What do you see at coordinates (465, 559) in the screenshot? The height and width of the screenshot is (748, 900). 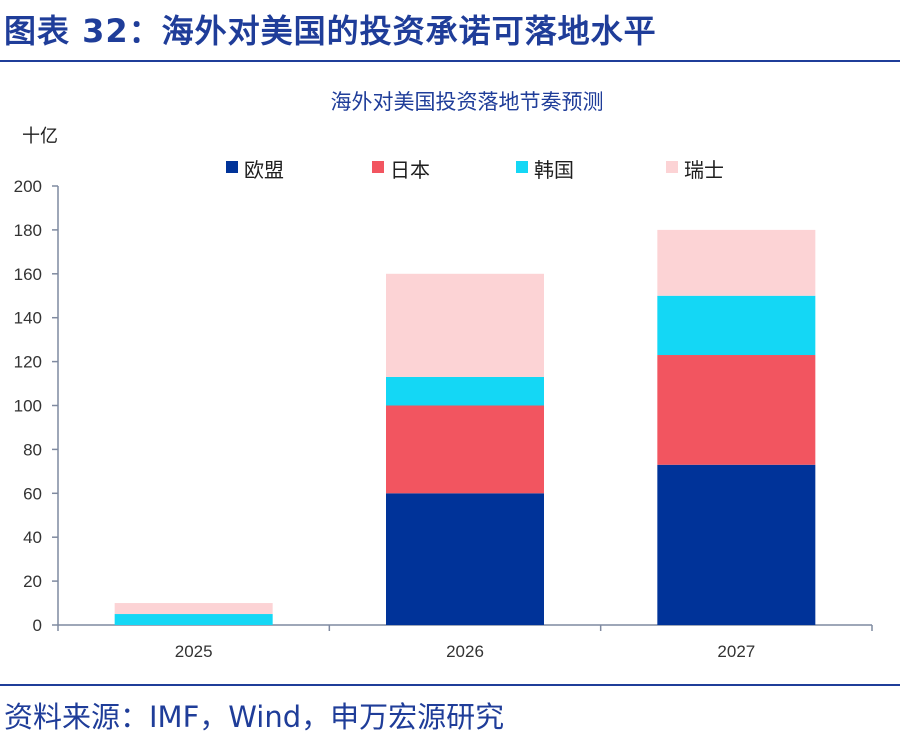 I see `bar-2026-欧盟` at bounding box center [465, 559].